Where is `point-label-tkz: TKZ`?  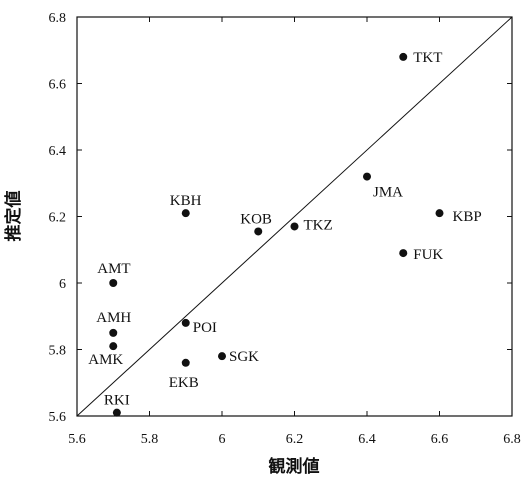
point-label-tkz: TKZ is located at coordinates (318, 225).